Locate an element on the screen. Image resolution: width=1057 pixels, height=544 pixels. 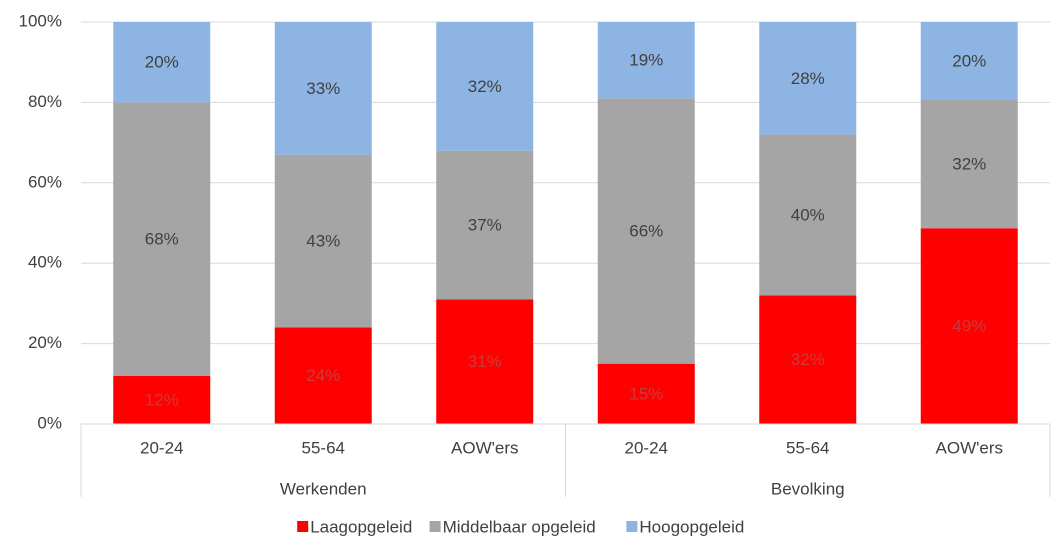
data-label: 68% is located at coordinates (162, 239).